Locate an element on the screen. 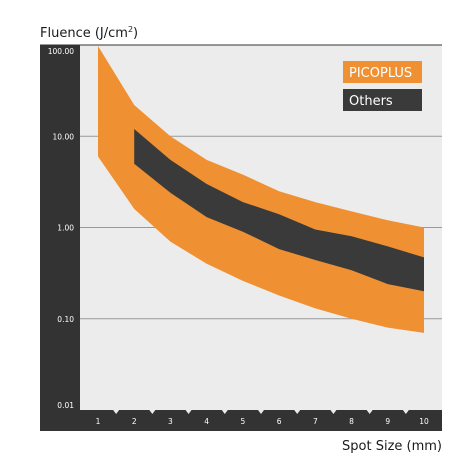 The width and height of the screenshot is (462, 459). x-tick-label: 1 is located at coordinates (98, 421).